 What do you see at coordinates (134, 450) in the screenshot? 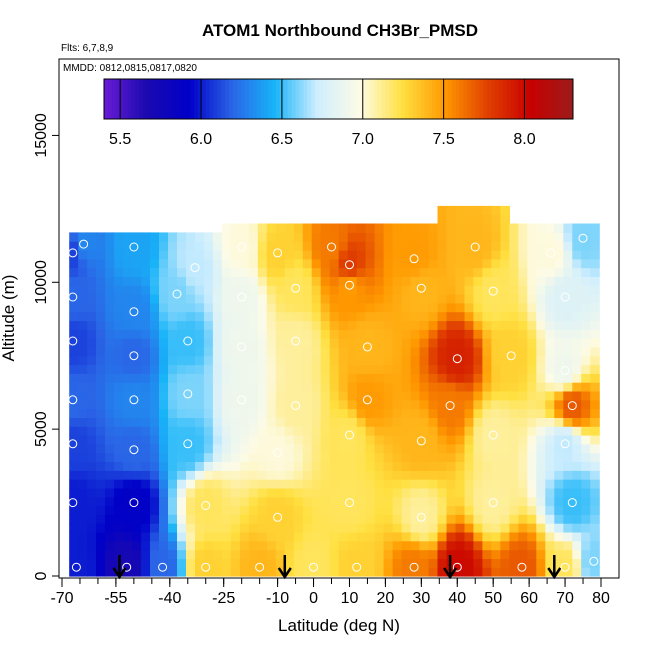
I see `observation-point` at bounding box center [134, 450].